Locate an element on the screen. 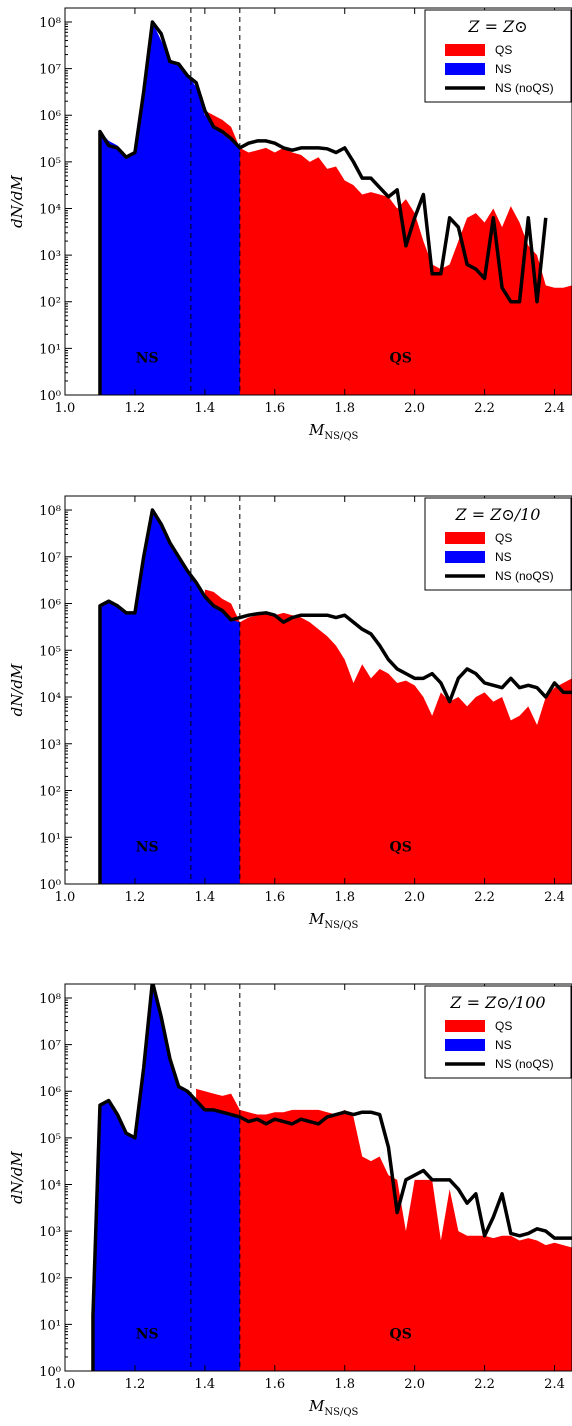 Image resolution: width=572 pixels, height=1426 pixels. legend: Z = Z⊙/10 QS NS NS (noQS) is located at coordinates (498, 544).